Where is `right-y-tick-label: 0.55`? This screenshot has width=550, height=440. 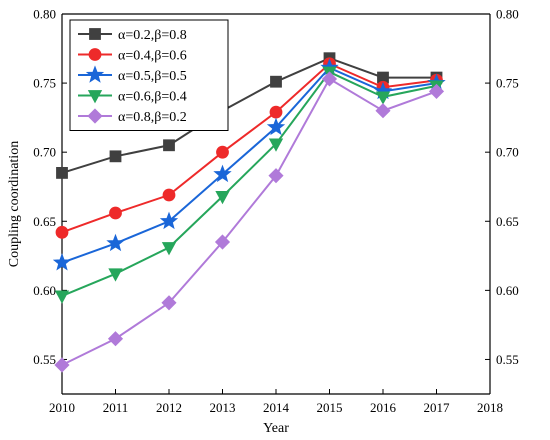
right-y-tick-label: 0.55 is located at coordinates (507, 359).